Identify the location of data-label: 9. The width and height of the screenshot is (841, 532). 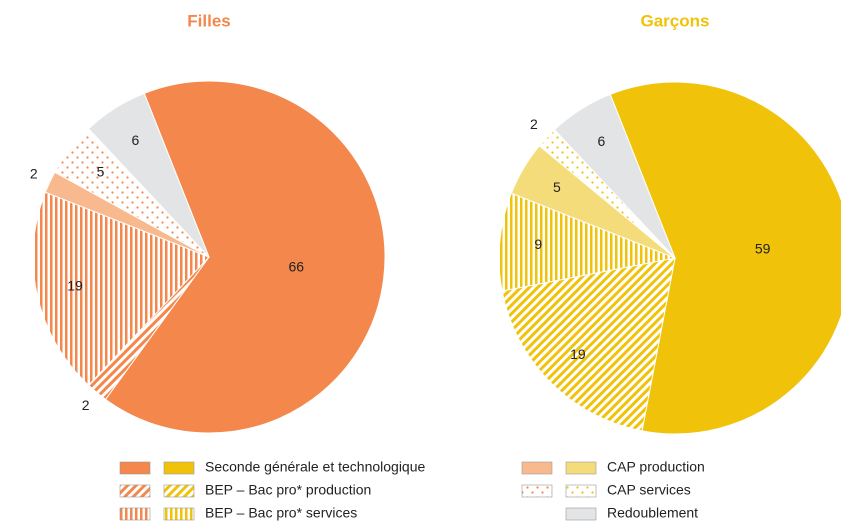
(538, 244).